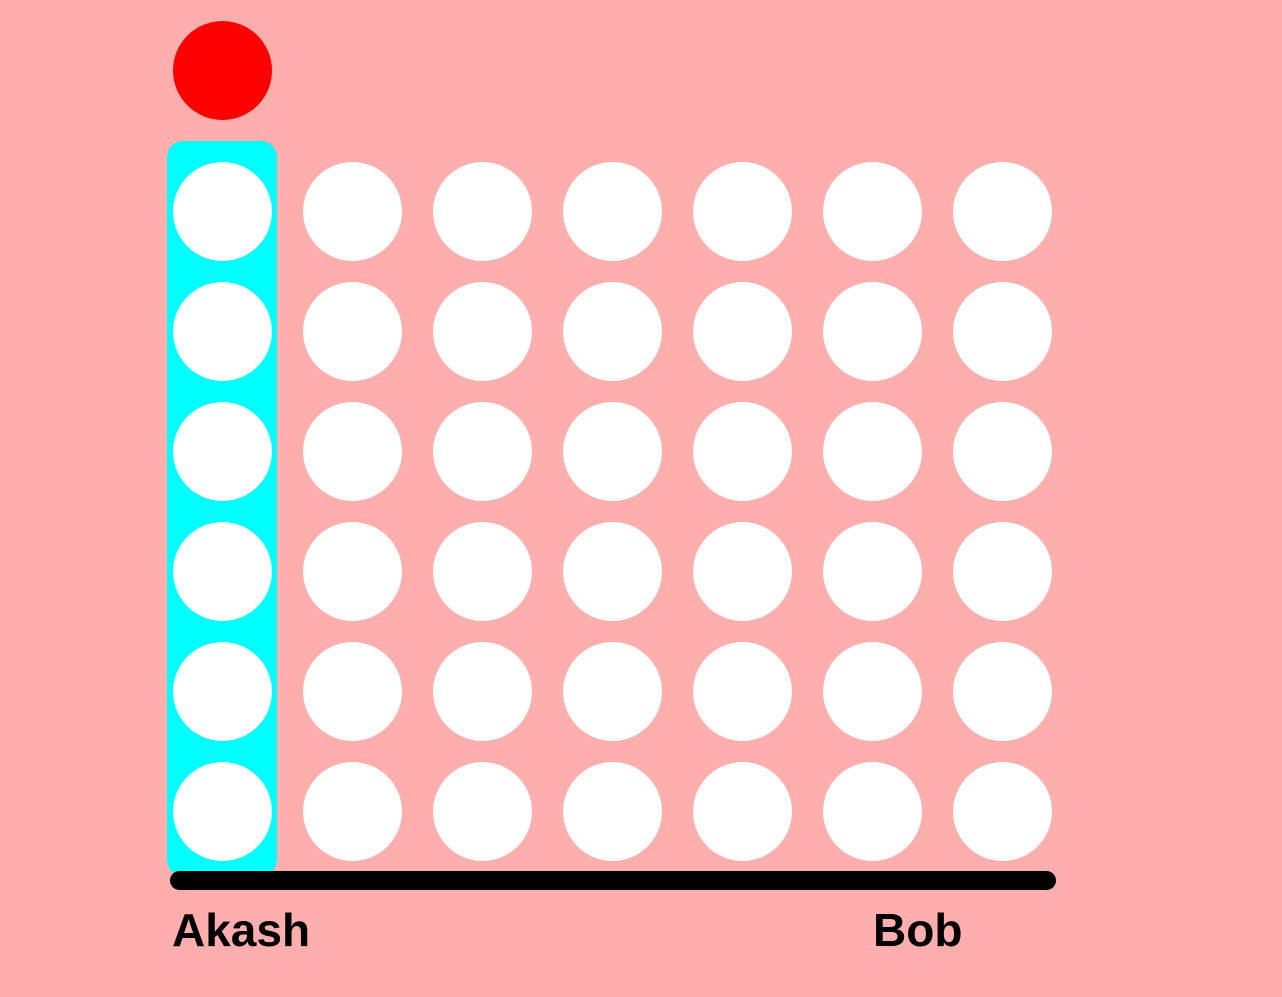  Describe the element at coordinates (222, 508) in the screenshot. I see `column-highlight` at that location.